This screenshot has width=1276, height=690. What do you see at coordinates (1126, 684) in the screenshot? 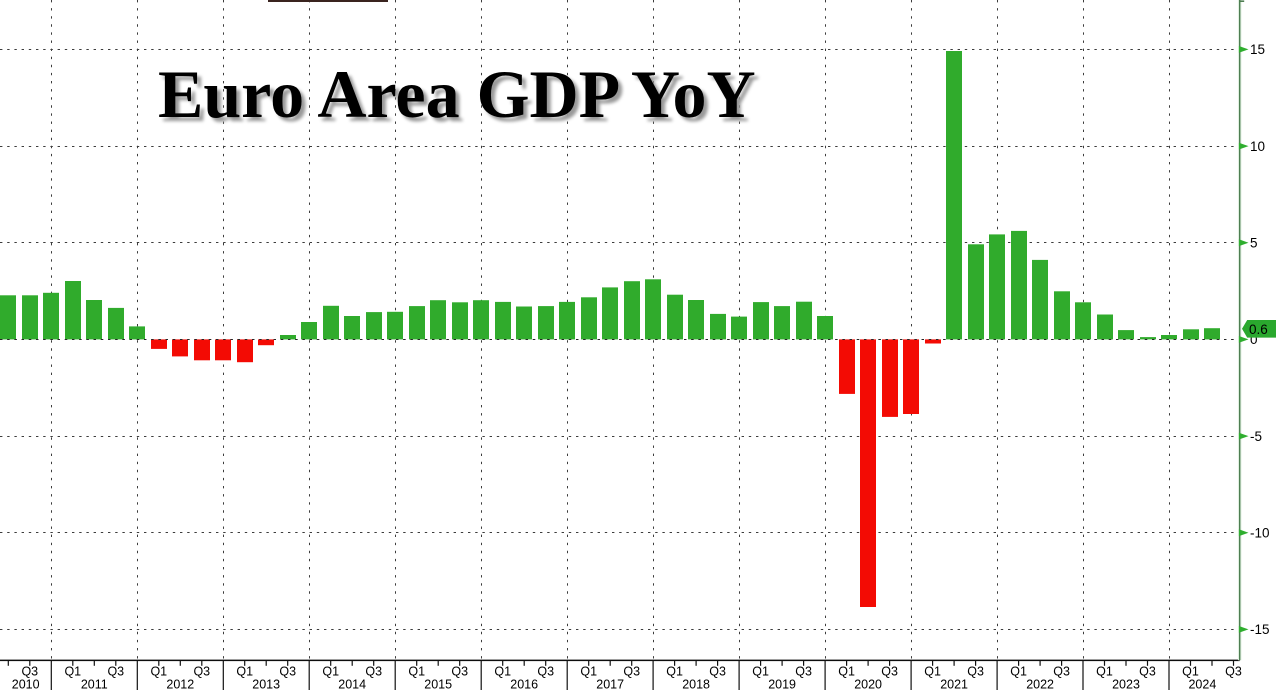
I see `svg-text: 2023` at bounding box center [1126, 684].